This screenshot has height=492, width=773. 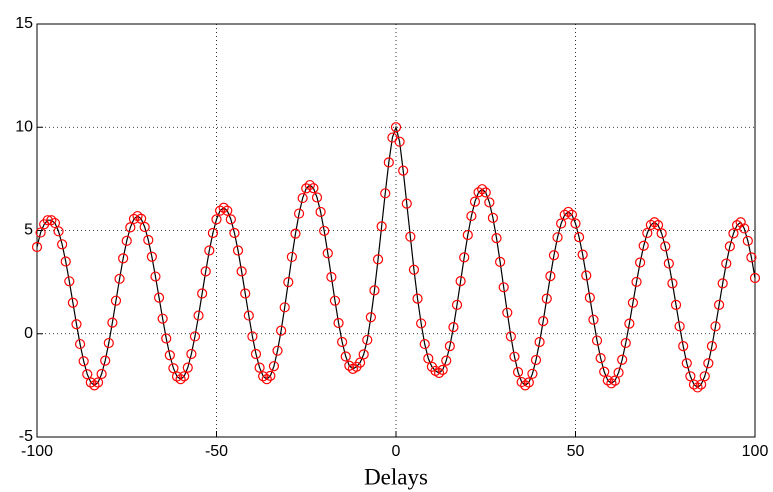 What do you see at coordinates (576, 451) in the screenshot?
I see `x-tick-label: 50` at bounding box center [576, 451].